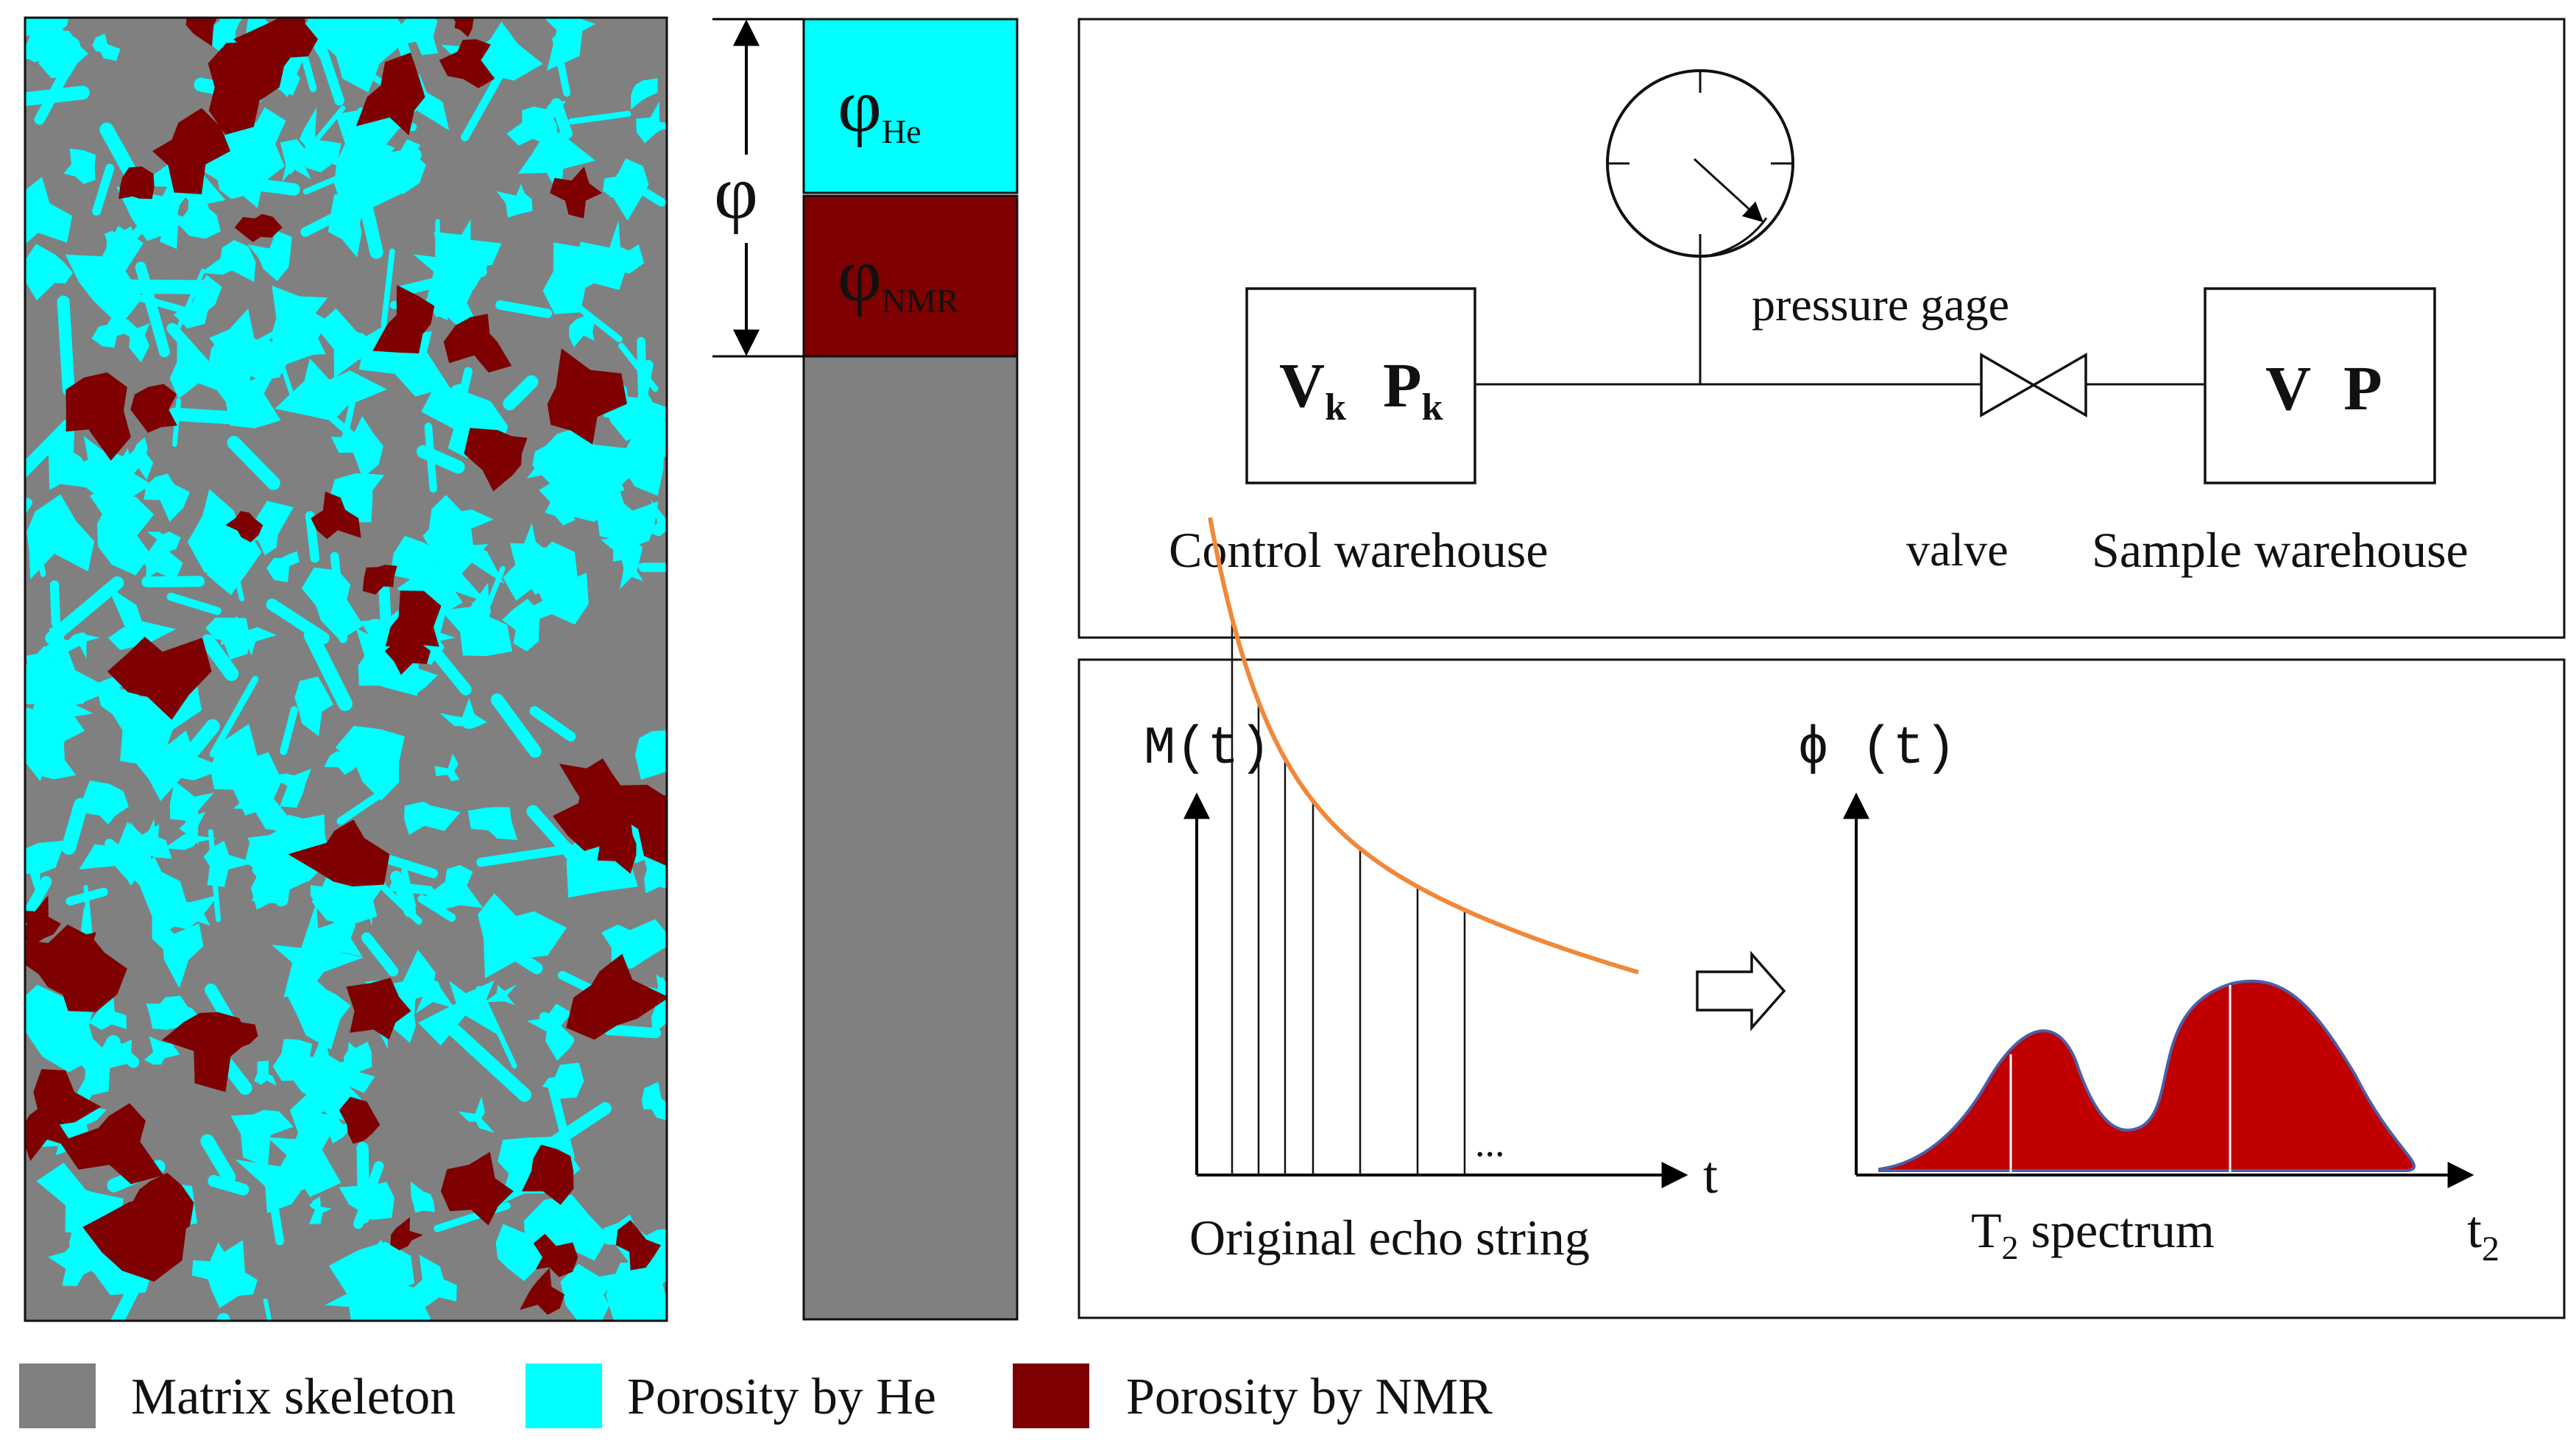 The image size is (2576, 1443). I want to click on matrix-skeleton-segment, so click(910, 838).